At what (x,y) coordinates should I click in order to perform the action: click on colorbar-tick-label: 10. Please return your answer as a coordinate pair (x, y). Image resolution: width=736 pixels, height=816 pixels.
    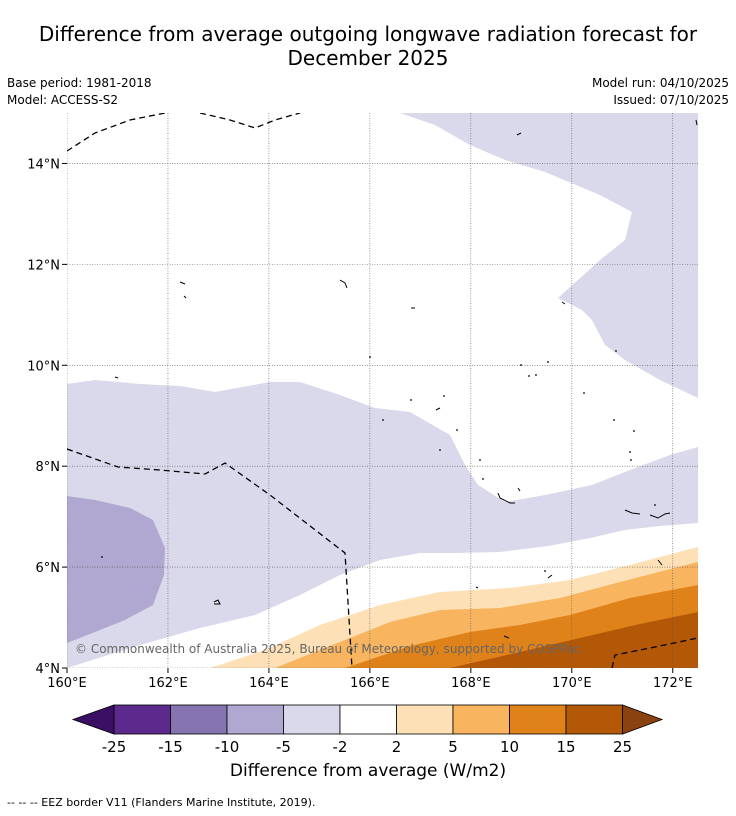
    Looking at the image, I should click on (509, 747).